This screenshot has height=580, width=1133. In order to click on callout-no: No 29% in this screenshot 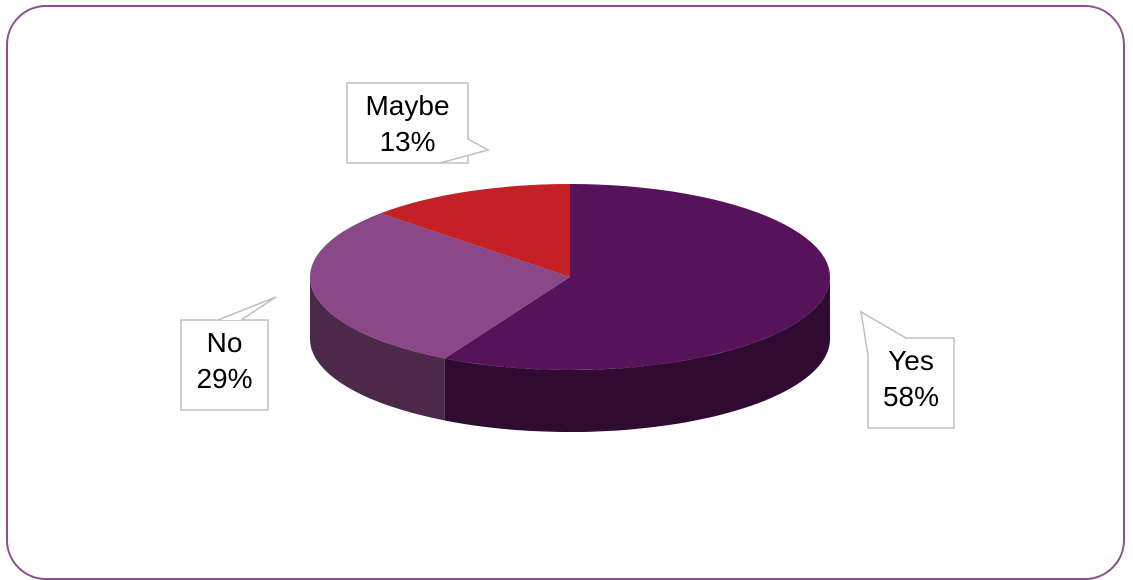, I will do `click(228, 353)`.